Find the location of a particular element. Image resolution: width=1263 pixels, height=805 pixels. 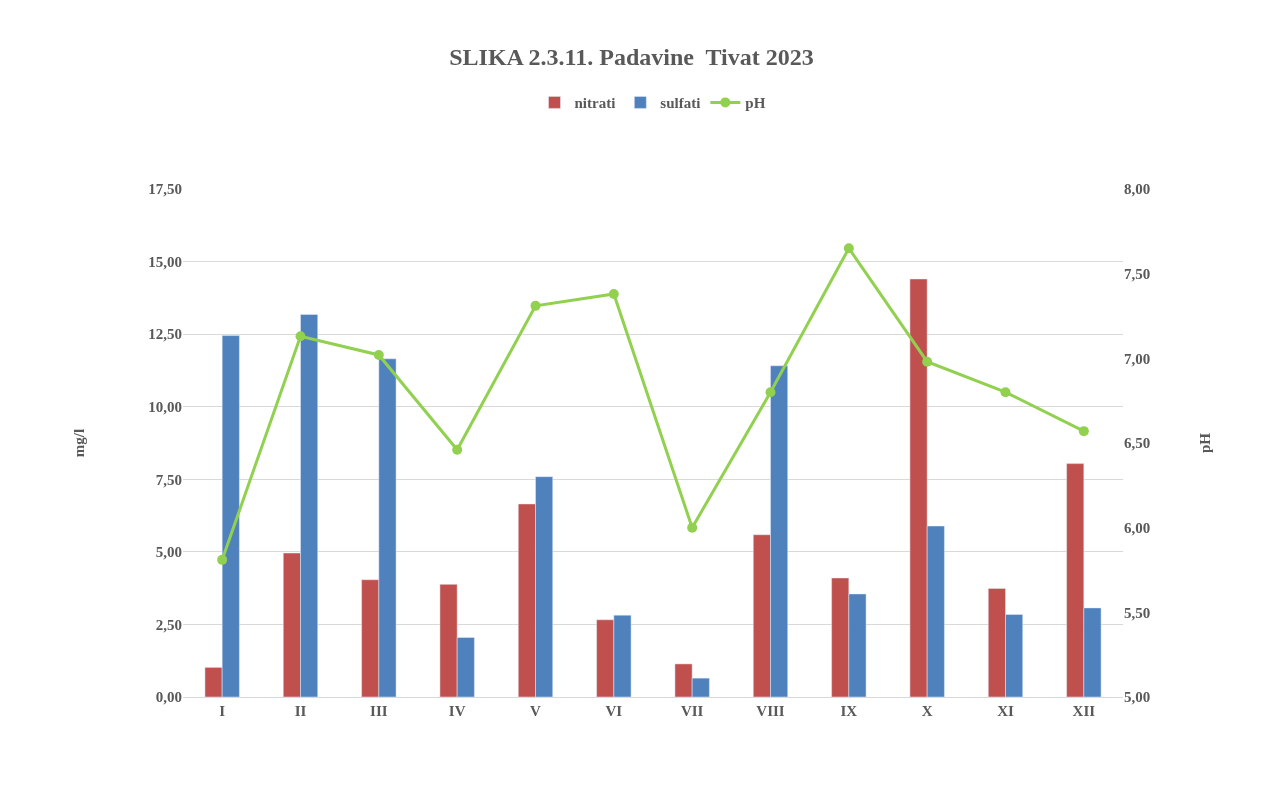

y-tick-label: 0,00 is located at coordinates (168, 697).